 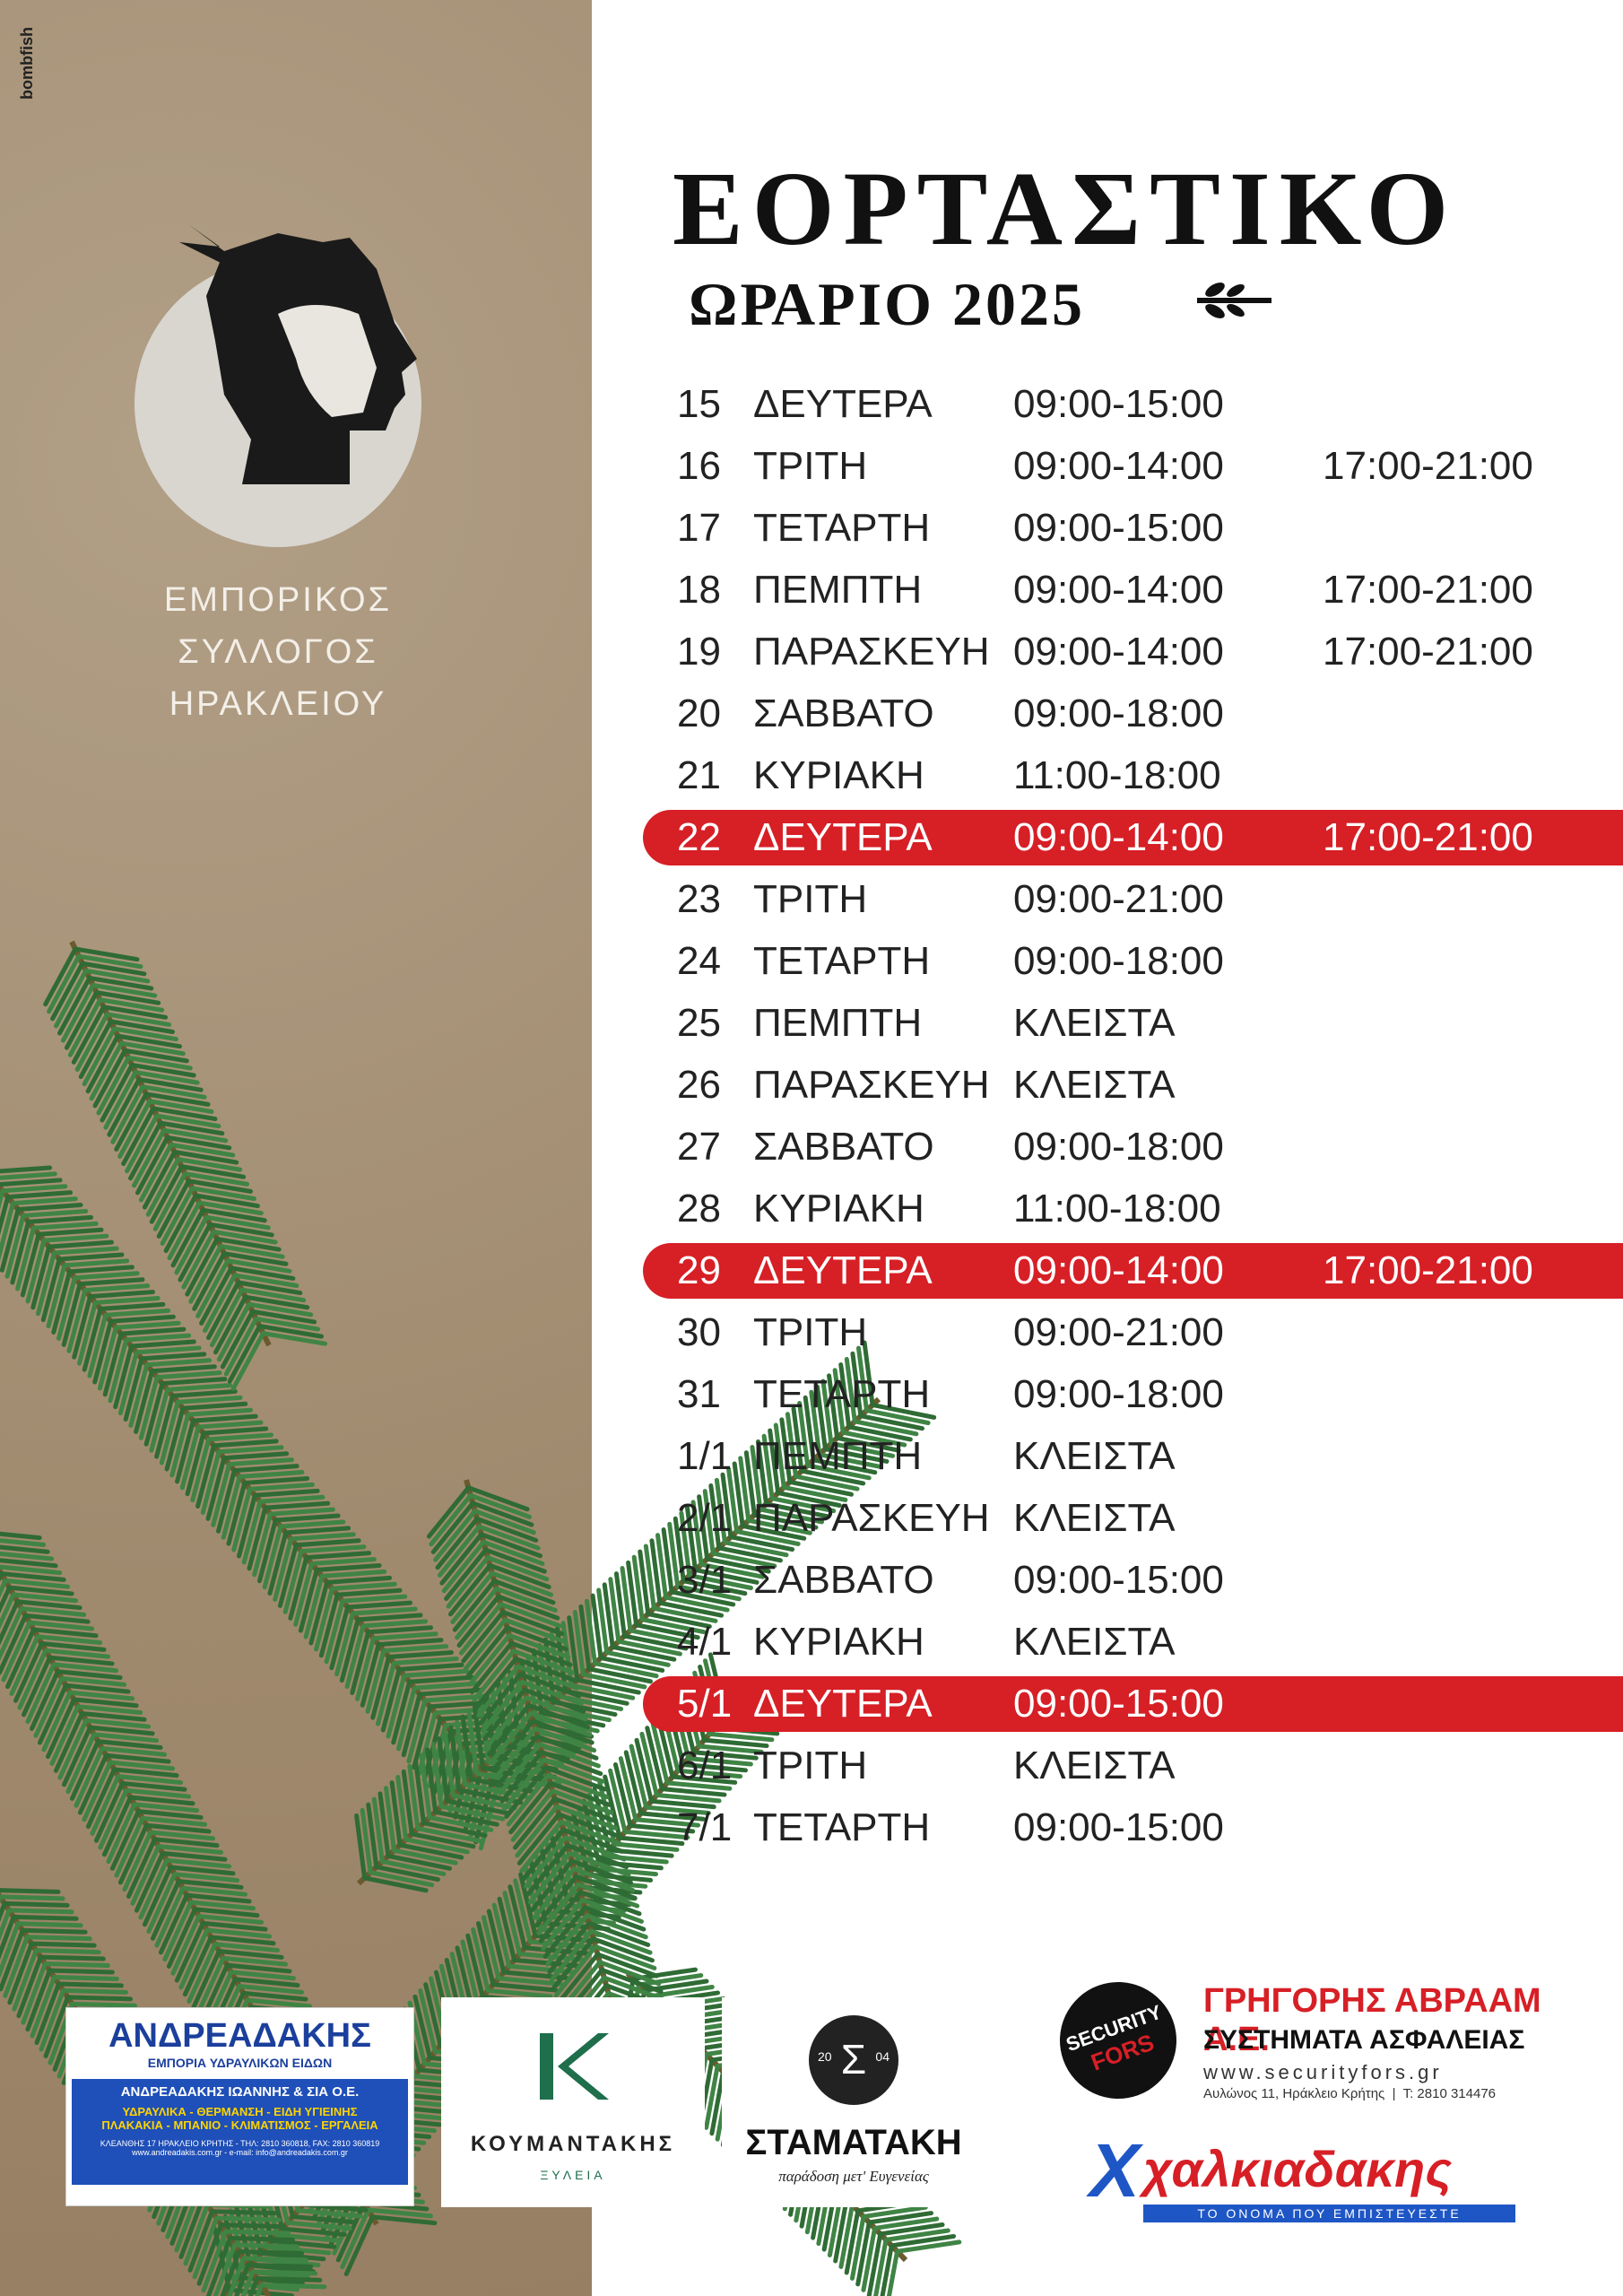 What do you see at coordinates (838, 590) in the screenshot?
I see `weekday: ΠΕΜΠΤΗ` at bounding box center [838, 590].